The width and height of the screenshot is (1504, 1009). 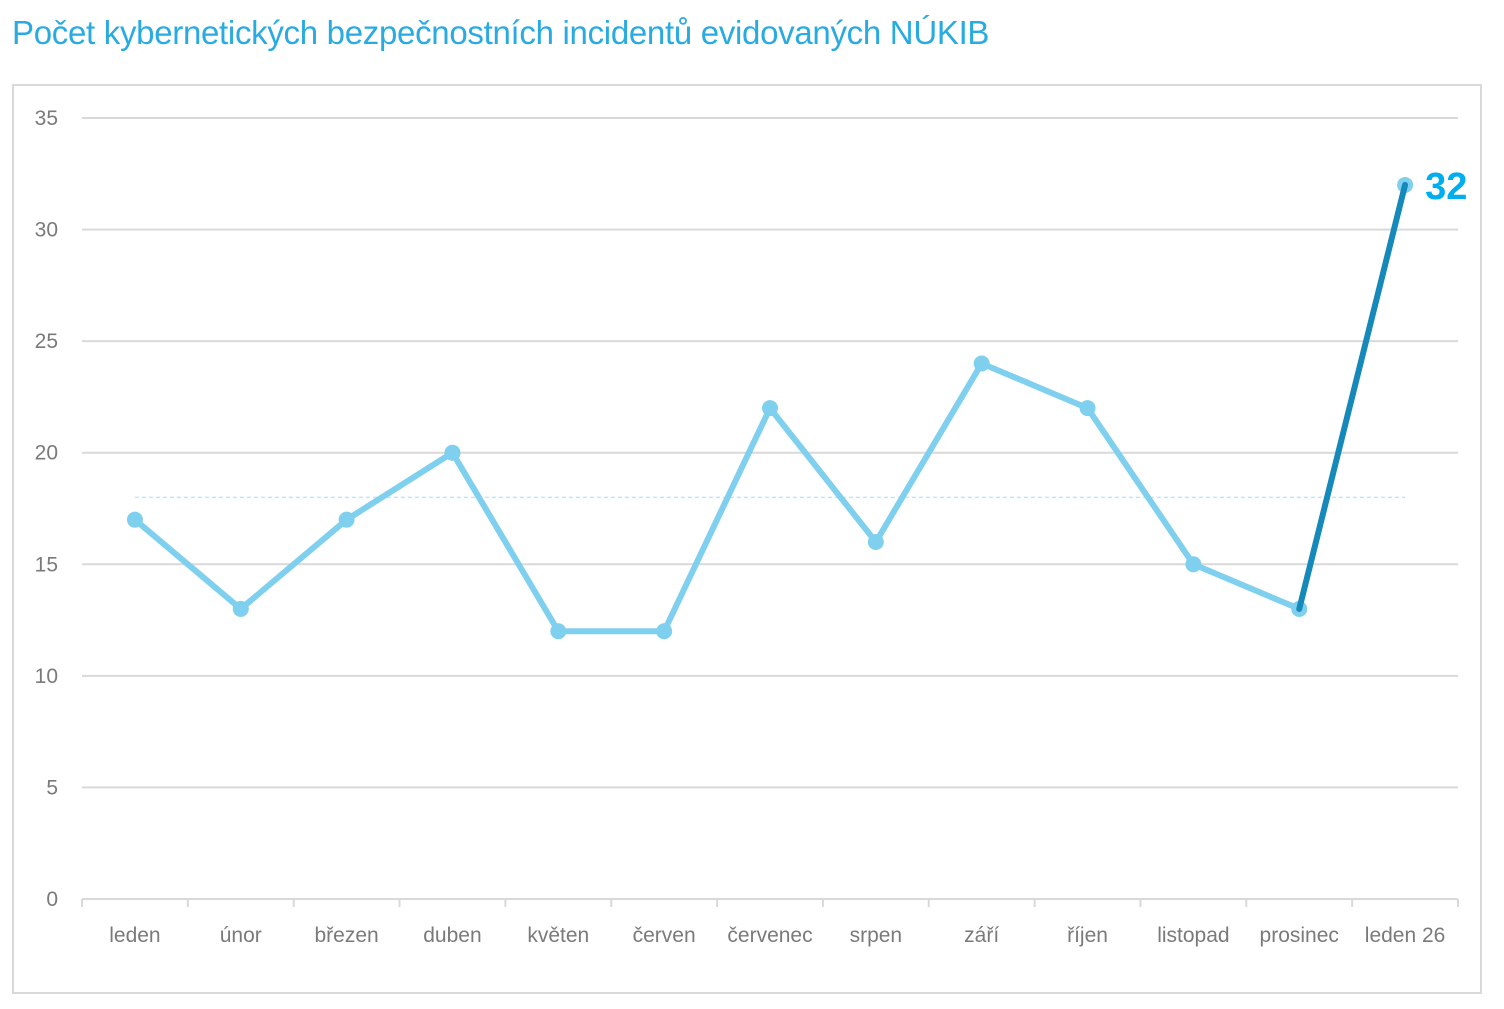 What do you see at coordinates (46, 230) in the screenshot?
I see `y-tick-label: 30` at bounding box center [46, 230].